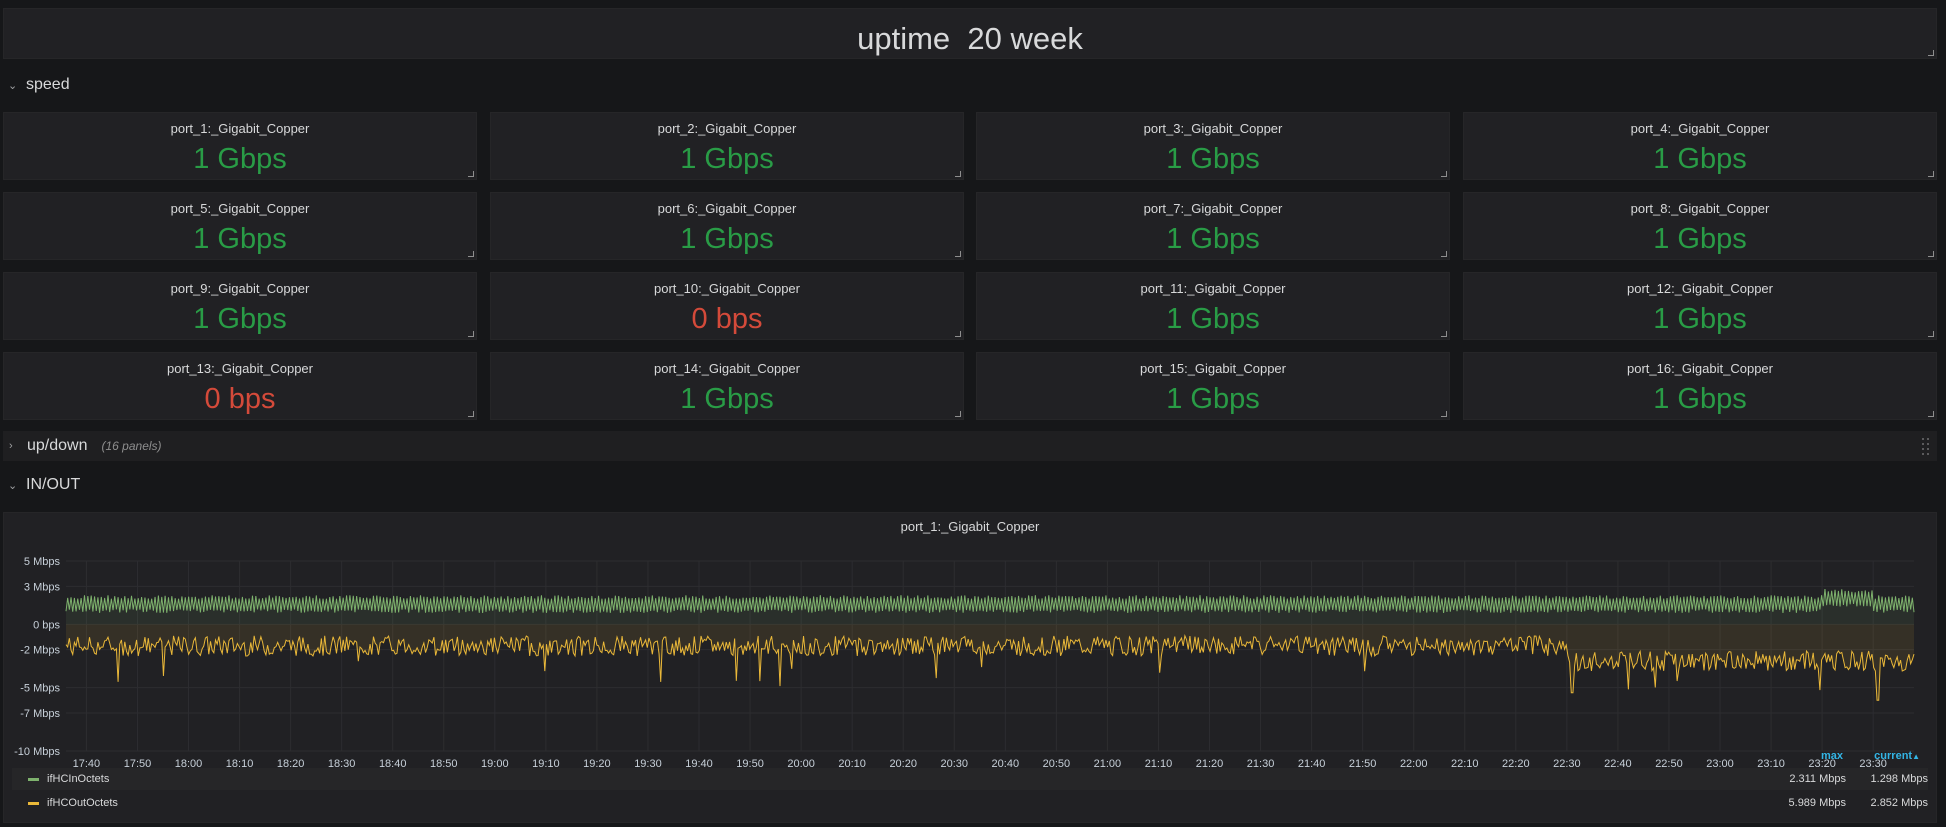  What do you see at coordinates (1899, 779) in the screenshot?
I see `legend-current-value: 1.298 Mbps` at bounding box center [1899, 779].